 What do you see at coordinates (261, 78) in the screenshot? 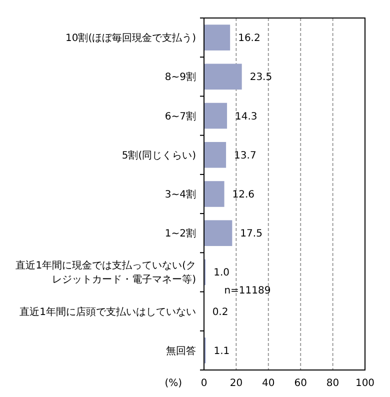
I see `data-label: 23.5` at bounding box center [261, 78].